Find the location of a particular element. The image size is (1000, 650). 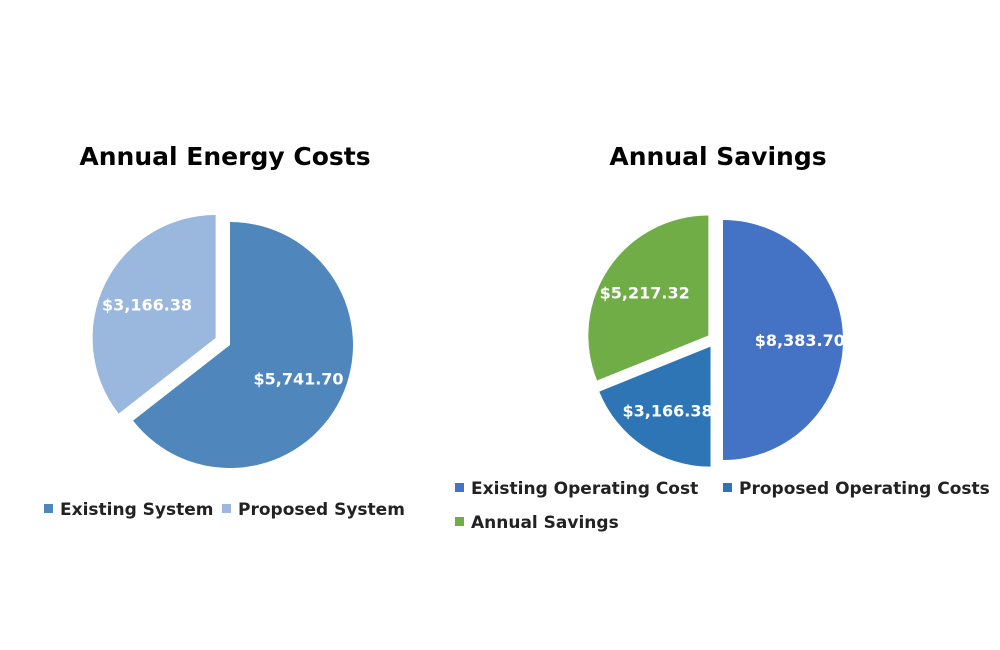

slice-label-proposed-system: $3,166.38 is located at coordinates (147, 305).